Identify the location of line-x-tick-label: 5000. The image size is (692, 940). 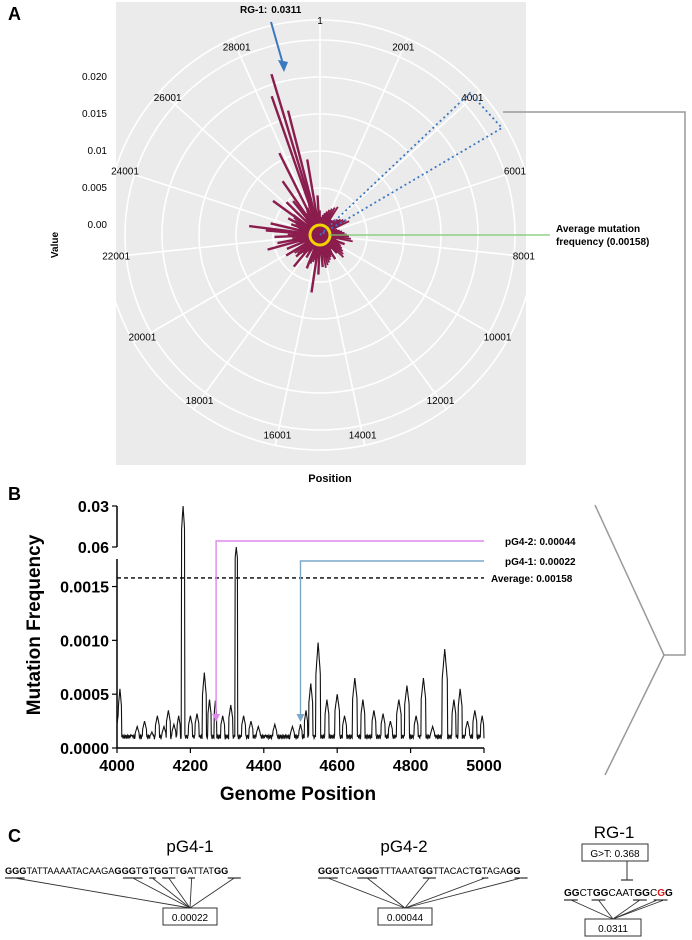
(484, 766).